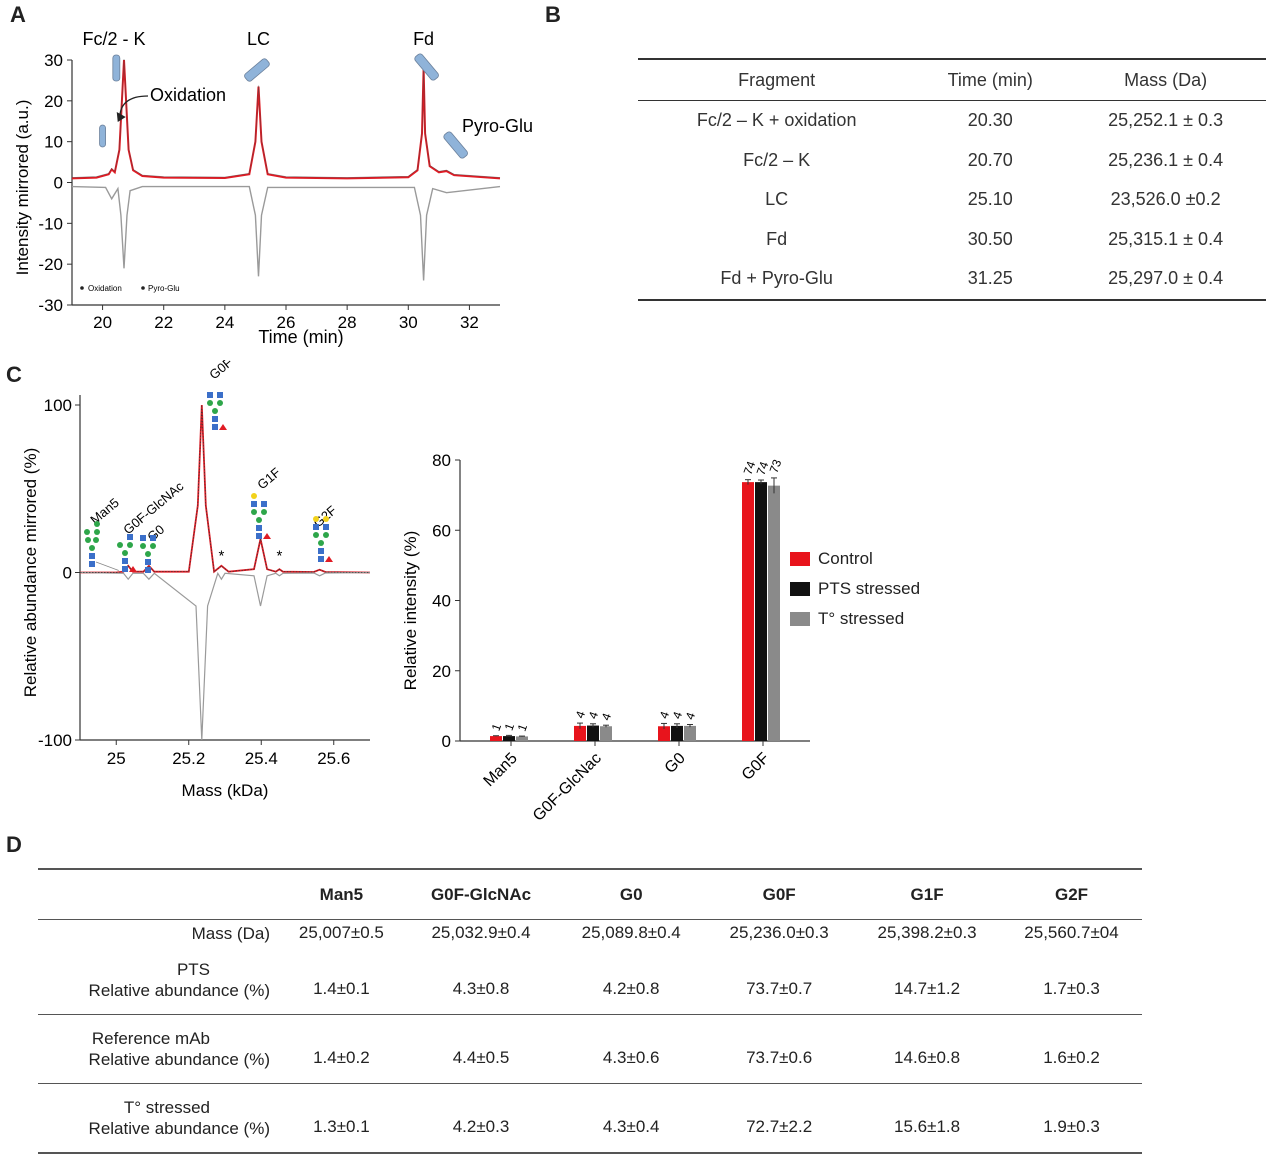 The width and height of the screenshot is (1280, 1154). What do you see at coordinates (631, 932) in the screenshot?
I see `table-cell: 25,089.8±0.4` at bounding box center [631, 932].